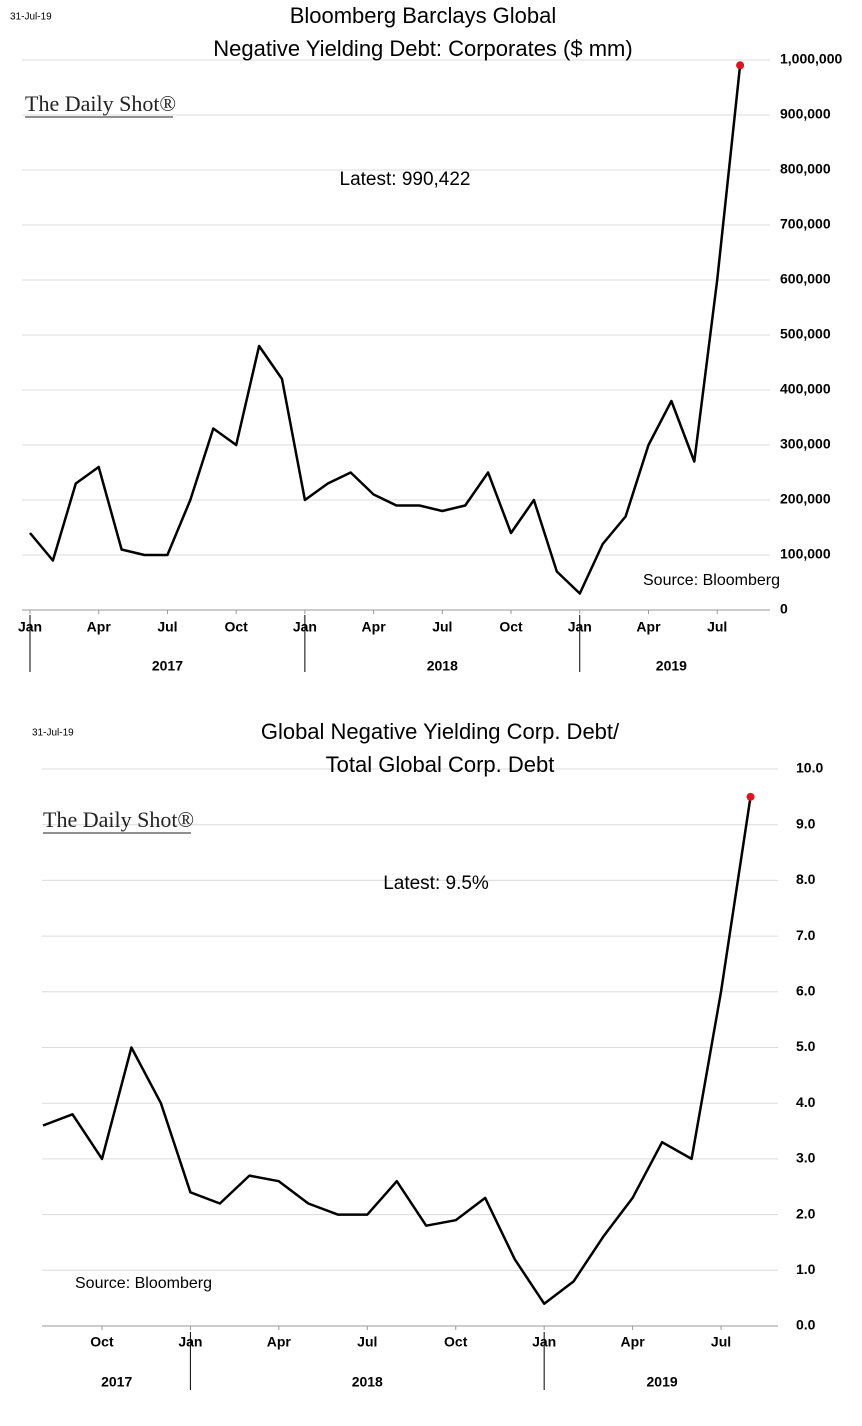  Describe the element at coordinates (805, 499) in the screenshot. I see `y-tick-label: 200,000` at that location.